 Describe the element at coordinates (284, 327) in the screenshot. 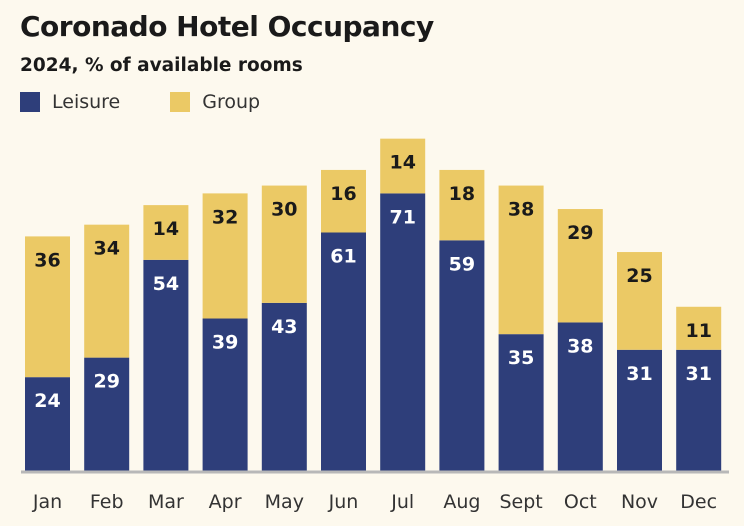

I see `data-label-leisure-may: 43` at that location.